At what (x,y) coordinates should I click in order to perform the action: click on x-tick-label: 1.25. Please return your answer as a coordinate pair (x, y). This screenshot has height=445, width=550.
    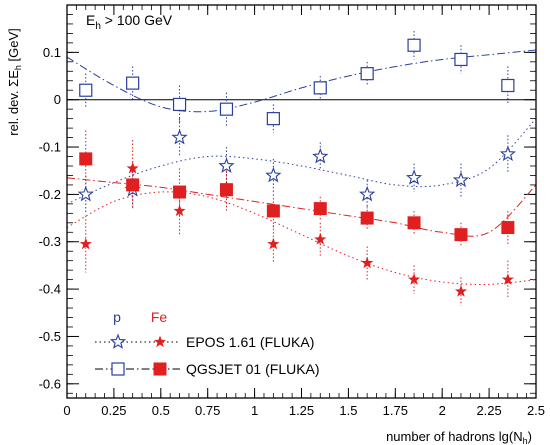
    Looking at the image, I should click on (301, 410).